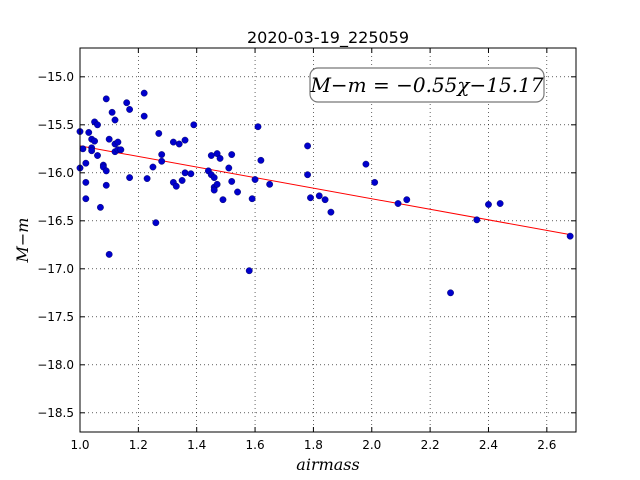 This screenshot has width=640, height=480. What do you see at coordinates (196, 445) in the screenshot?
I see `x-tick-label: 1.4` at bounding box center [196, 445].